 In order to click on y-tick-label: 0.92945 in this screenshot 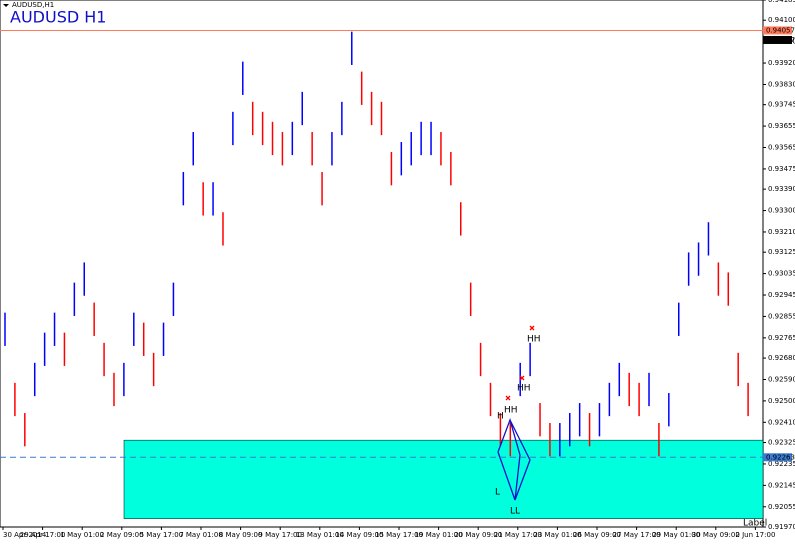, I will do `click(781, 295)`.